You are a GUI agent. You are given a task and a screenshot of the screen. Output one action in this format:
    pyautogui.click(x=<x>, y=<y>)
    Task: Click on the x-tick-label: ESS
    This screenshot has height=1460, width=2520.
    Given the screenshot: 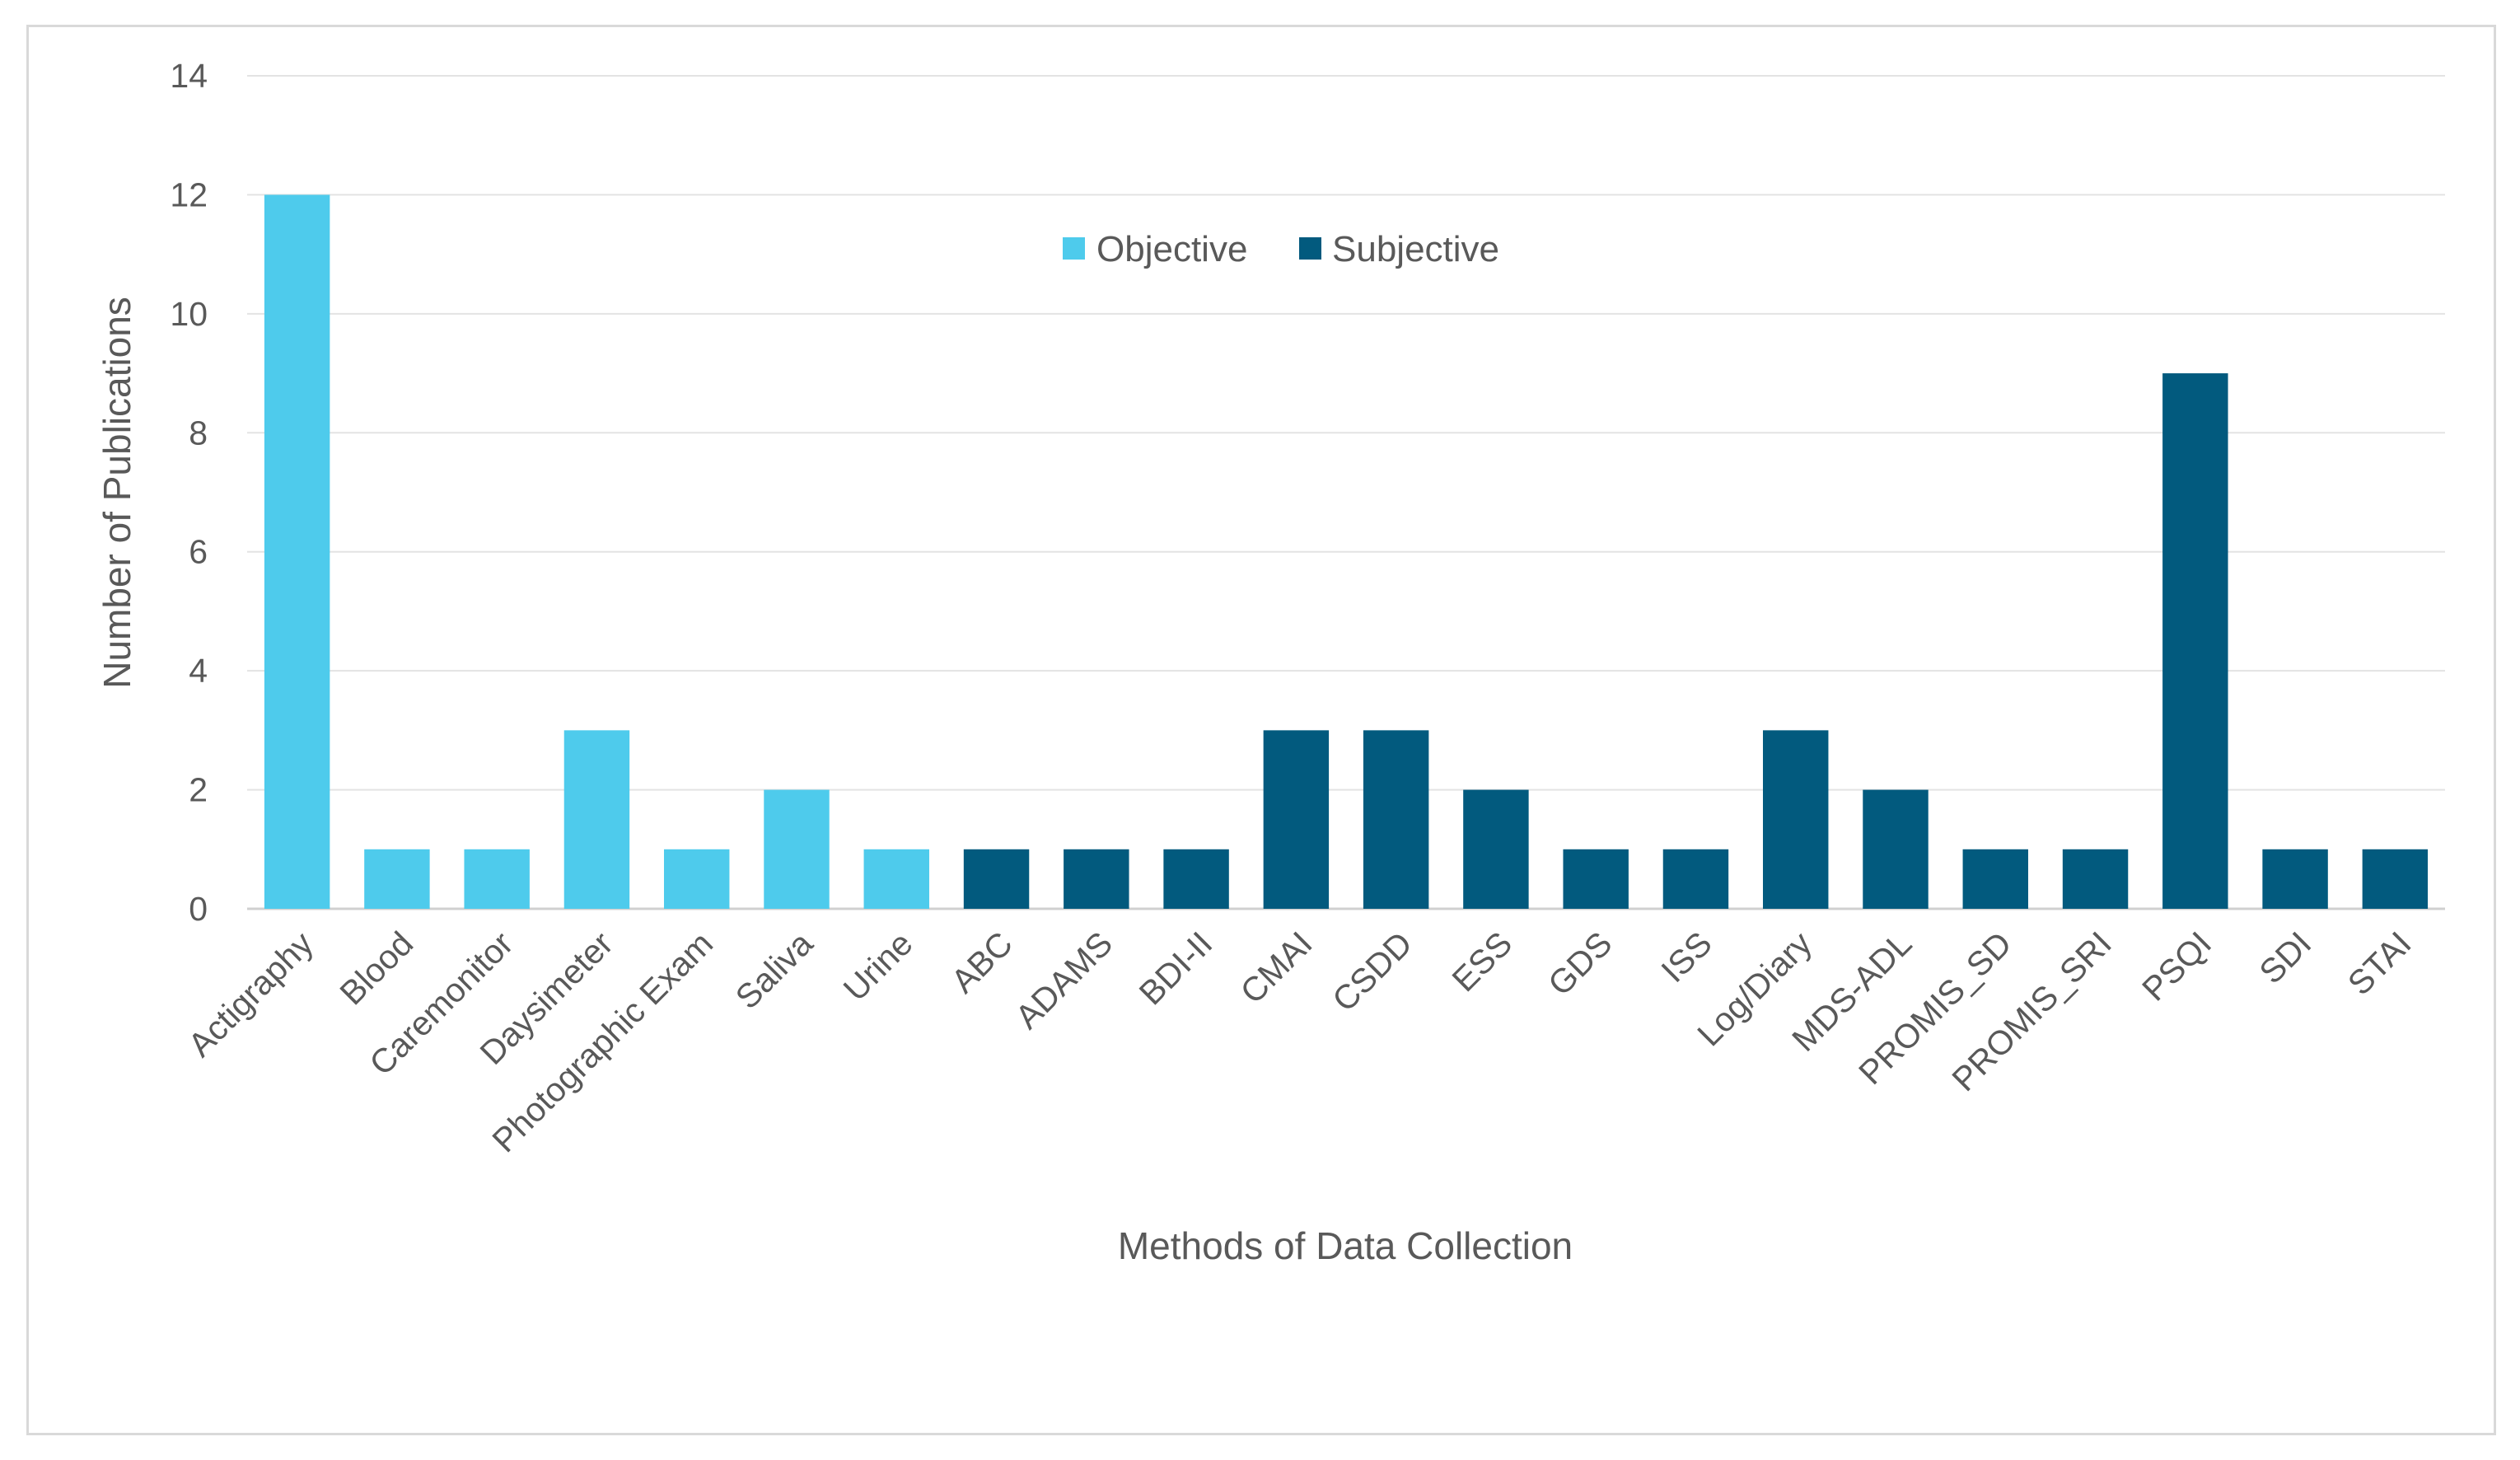 What is the action you would take?
    pyautogui.click(x=1482, y=961)
    